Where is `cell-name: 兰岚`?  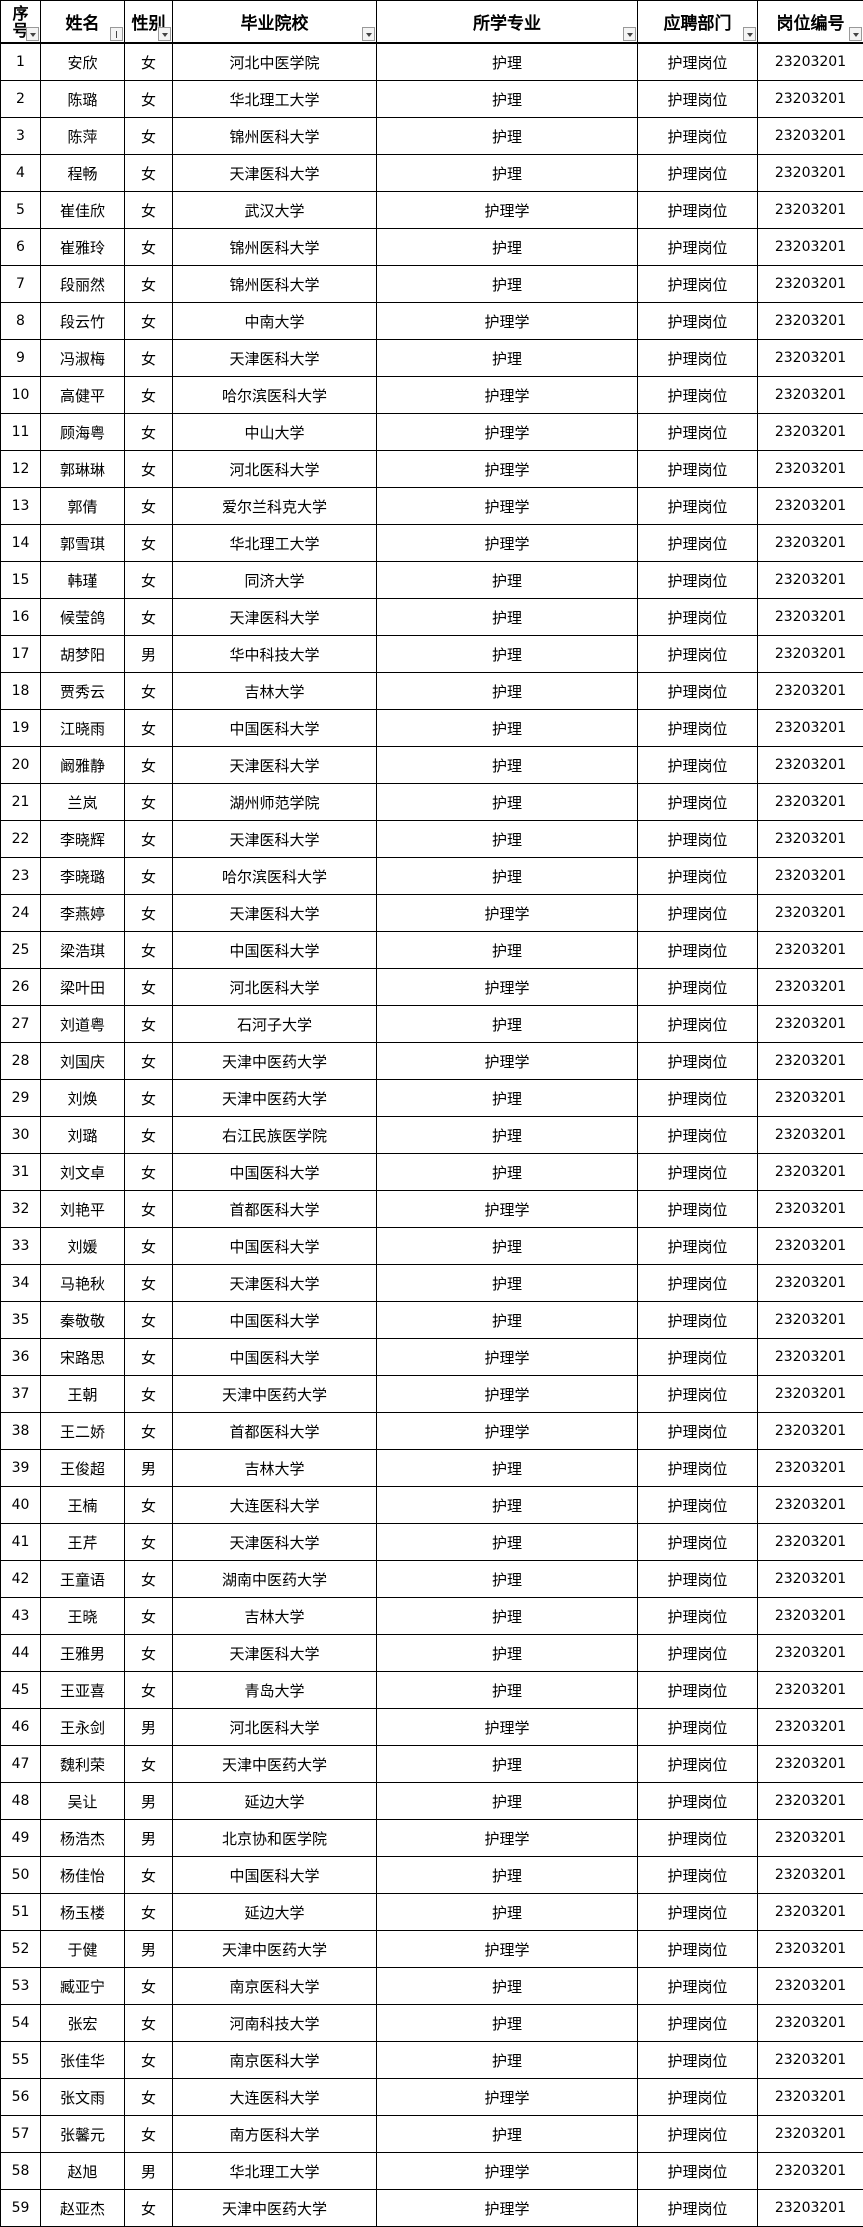
cell-name: 兰岚 is located at coordinates (83, 802).